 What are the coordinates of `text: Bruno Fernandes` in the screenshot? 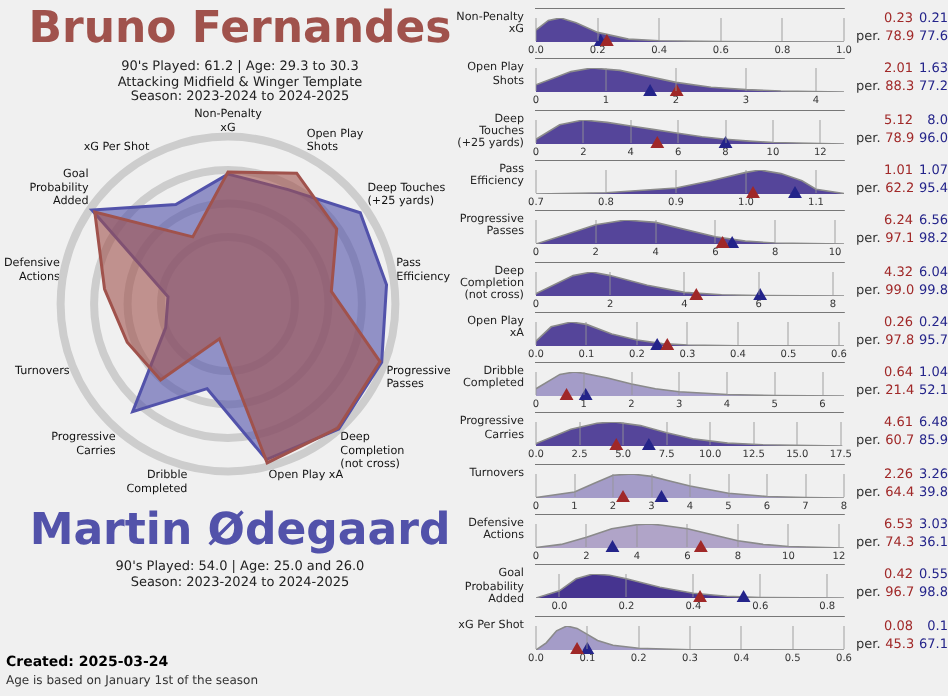 It's located at (240, 29).